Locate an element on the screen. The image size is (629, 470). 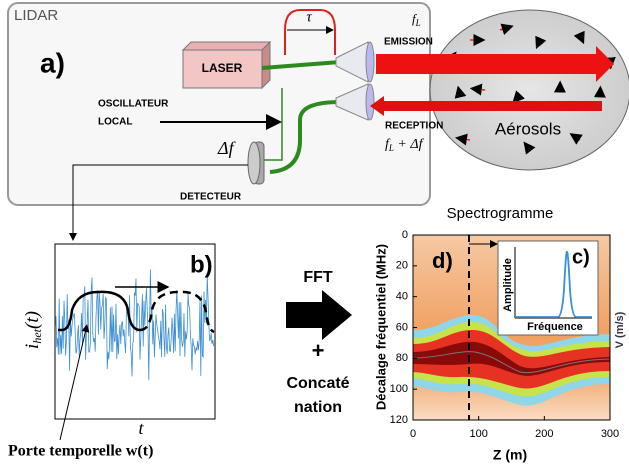
x-tick-label: 200 is located at coordinates (544, 434).